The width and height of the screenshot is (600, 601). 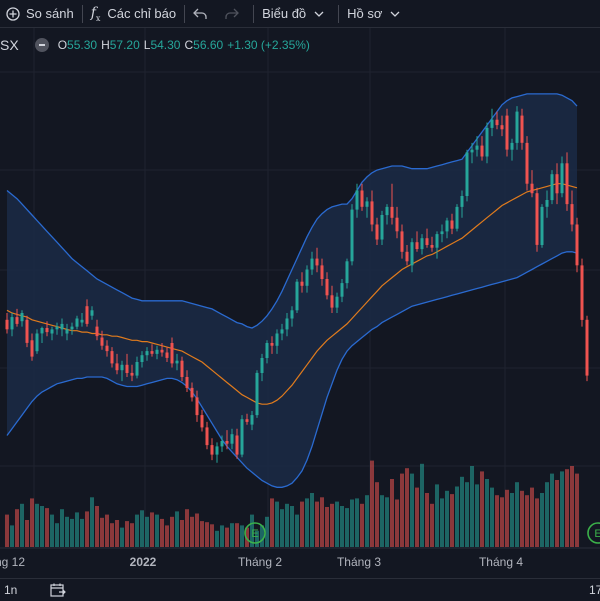 What do you see at coordinates (11, 590) in the screenshot?
I see `interval-button: 1n` at bounding box center [11, 590].